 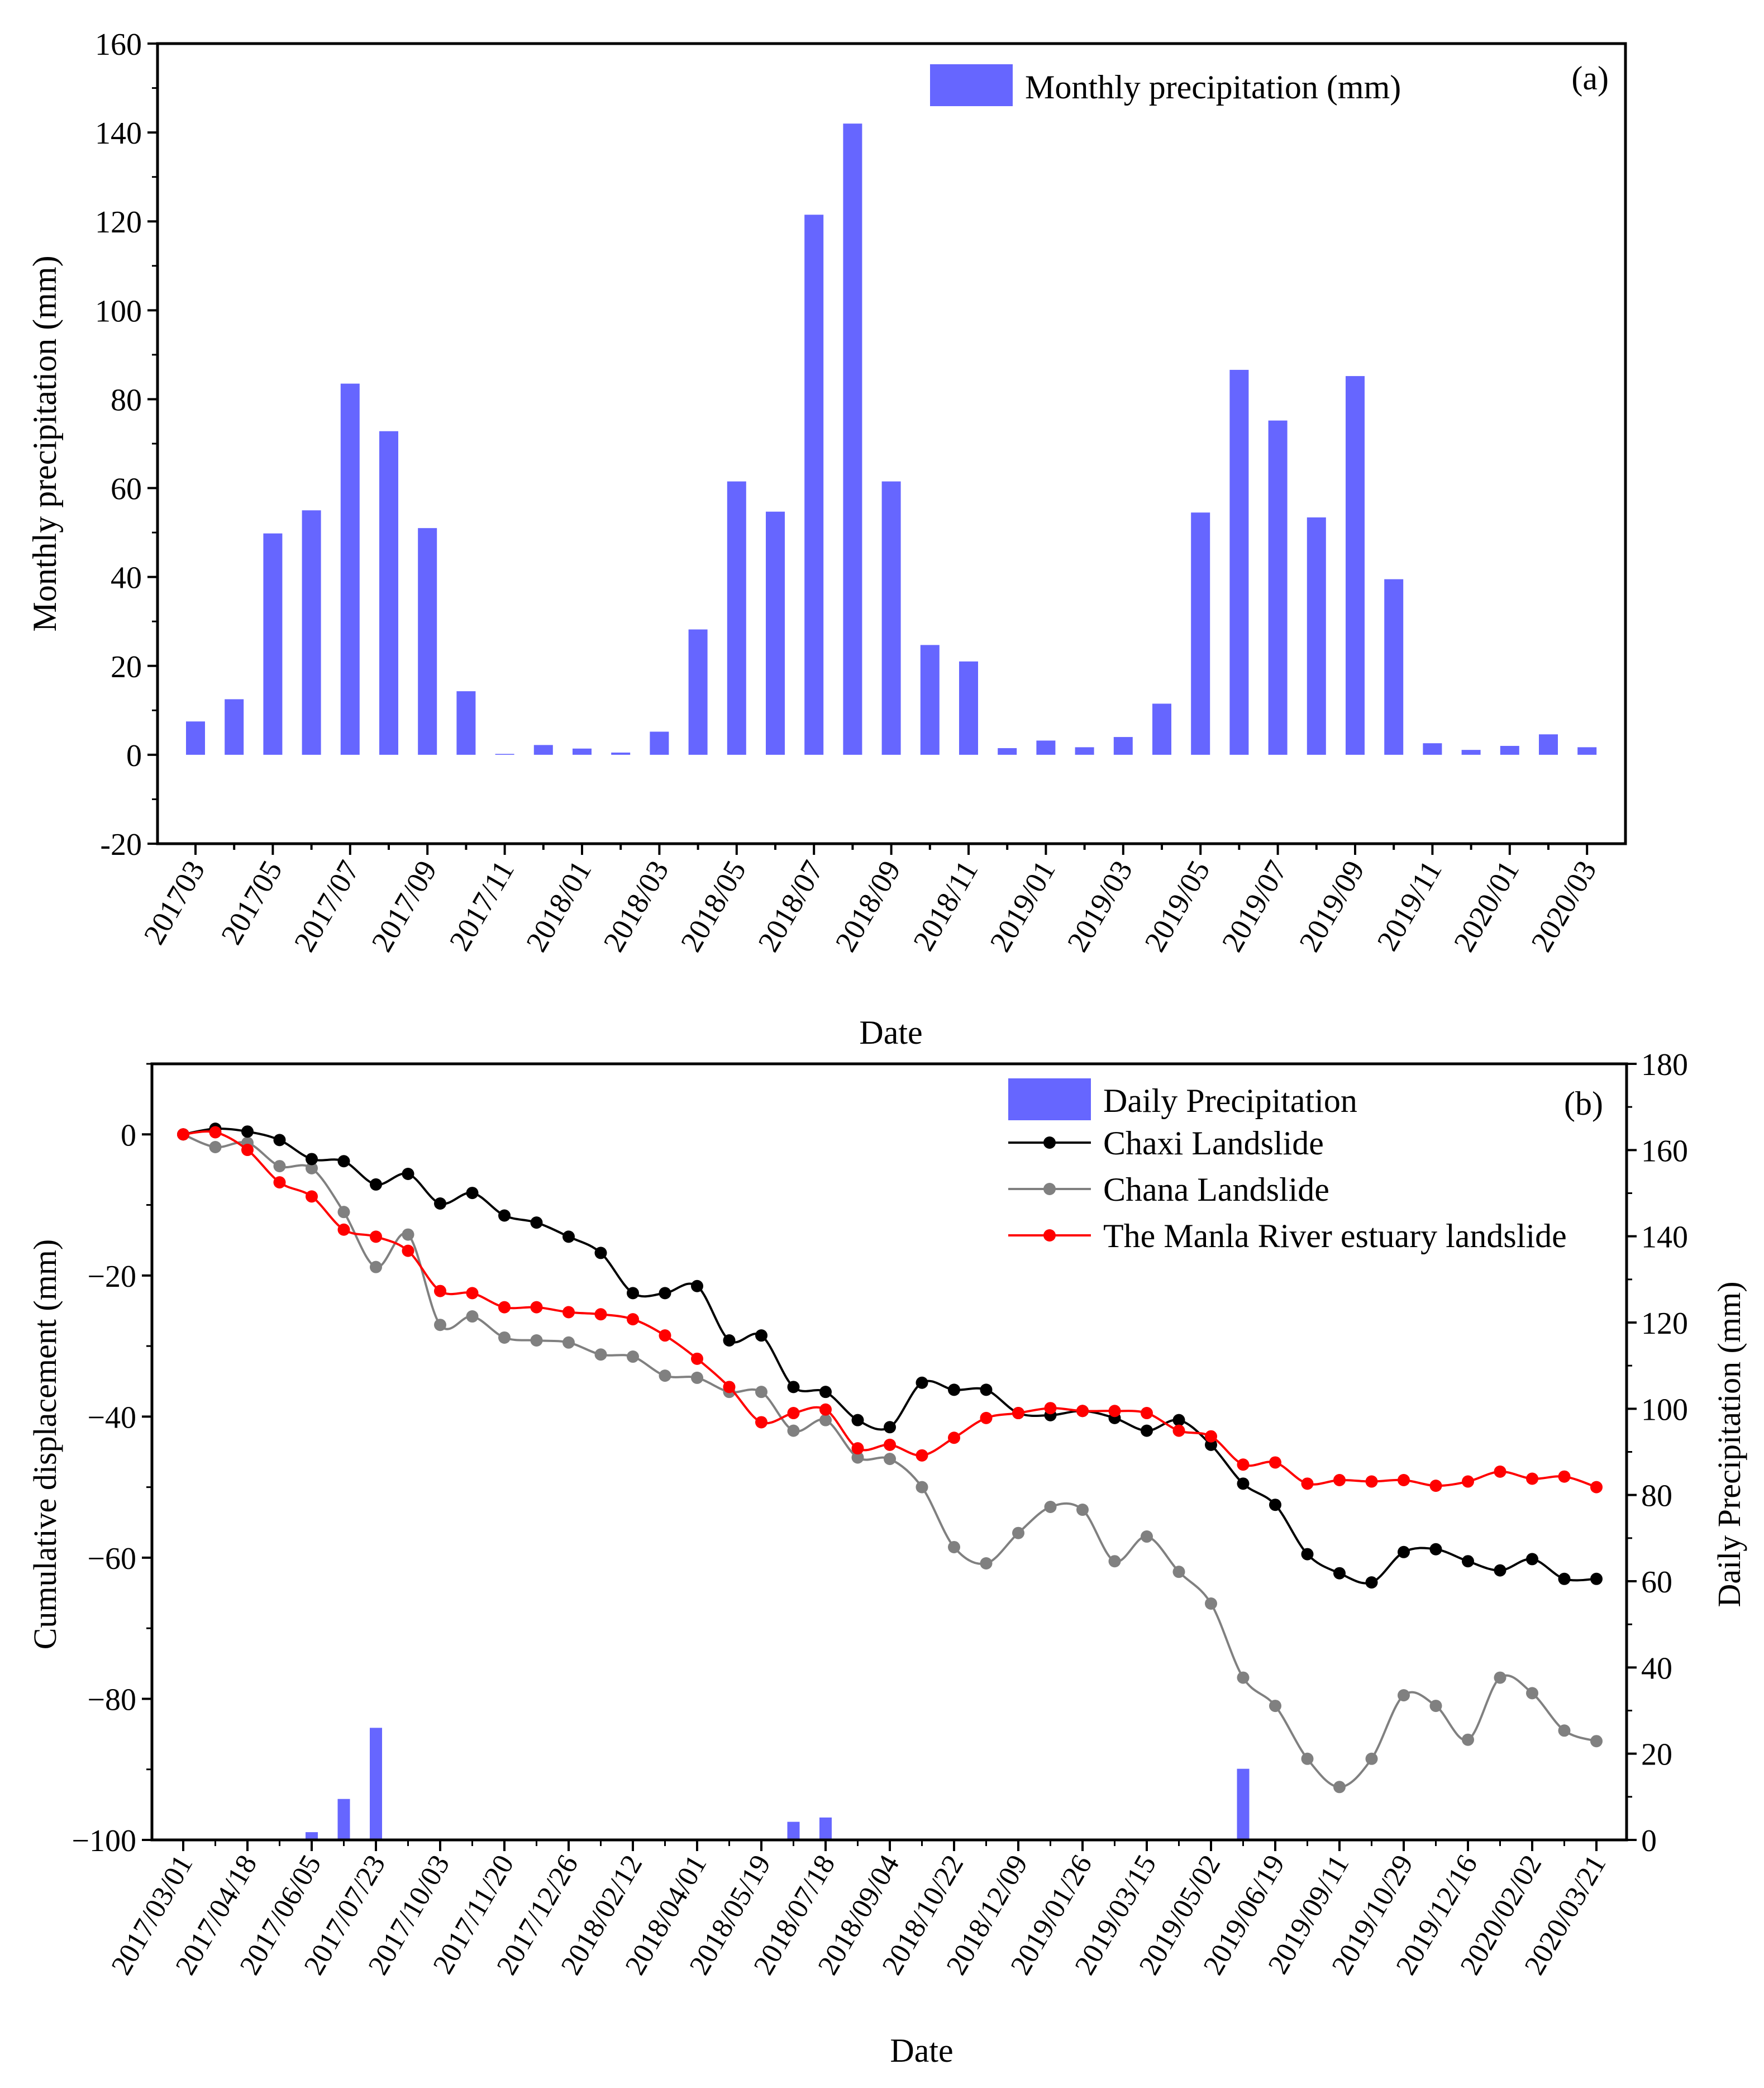 I want to click on panel-b-x-axis-label: Date, so click(x=921, y=2050).